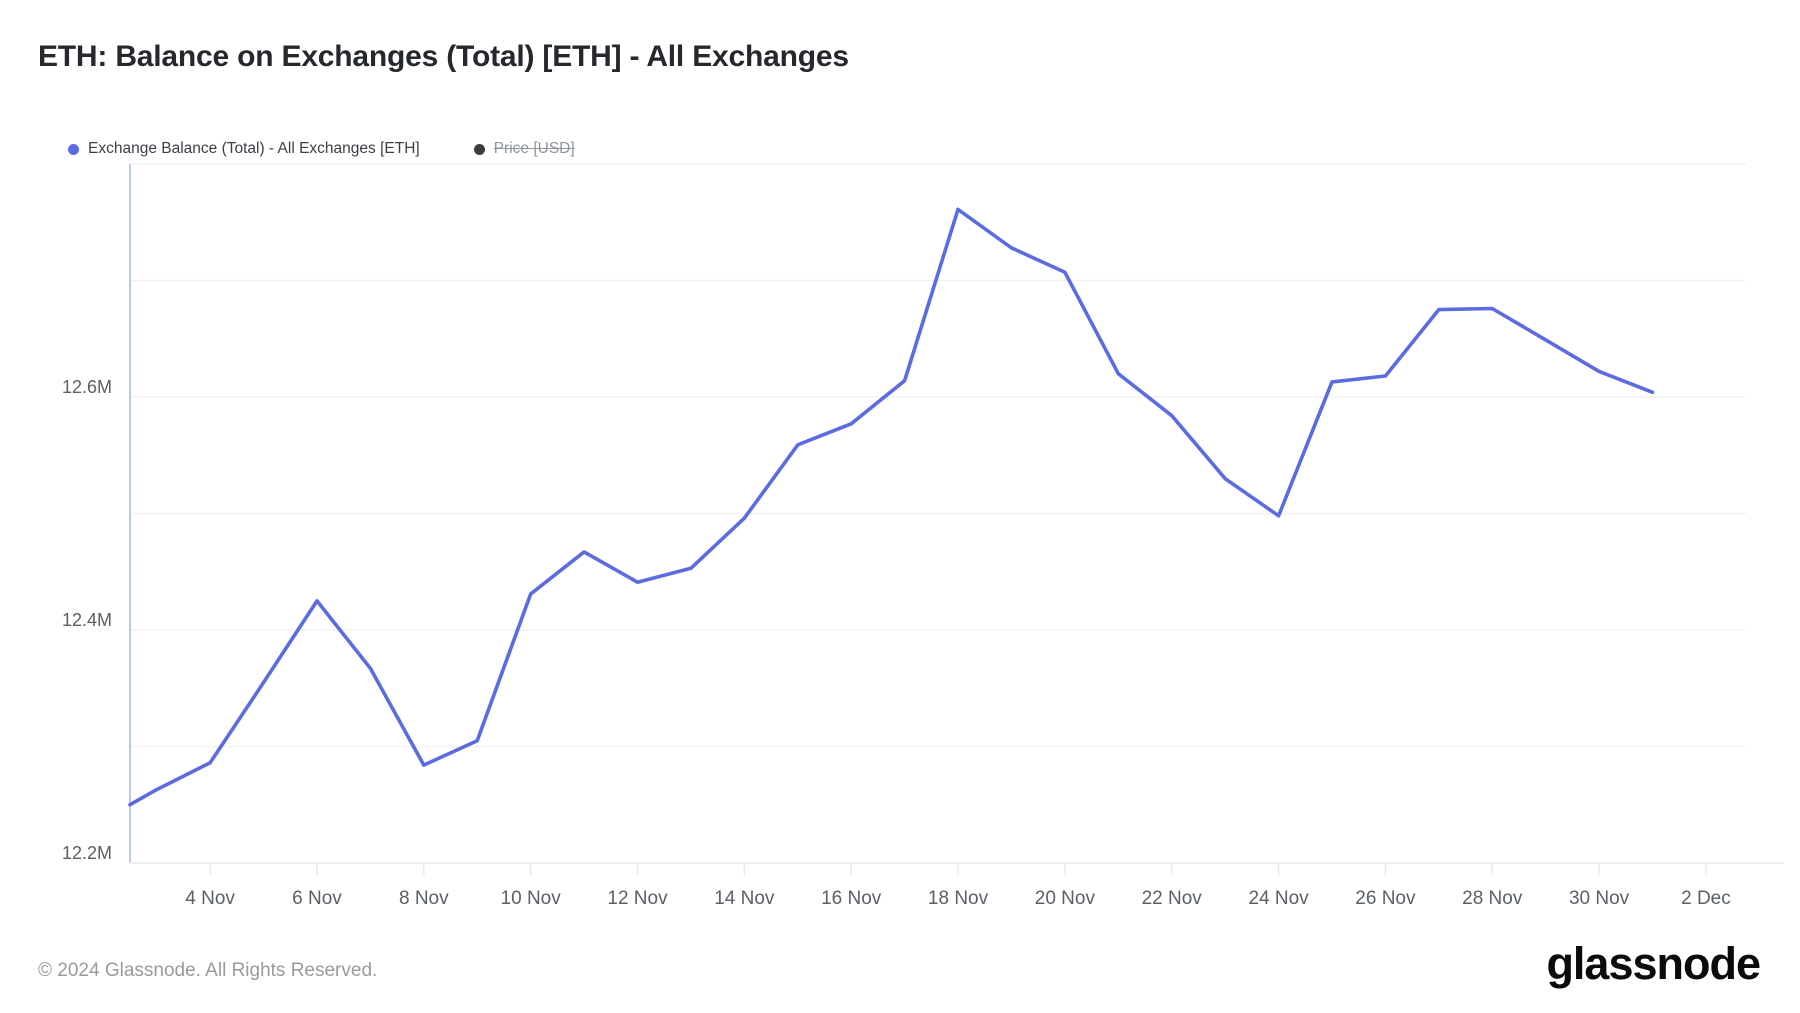 This screenshot has height=1013, width=1800. What do you see at coordinates (1492, 898) in the screenshot?
I see `x-tick-label: 28 Nov` at bounding box center [1492, 898].